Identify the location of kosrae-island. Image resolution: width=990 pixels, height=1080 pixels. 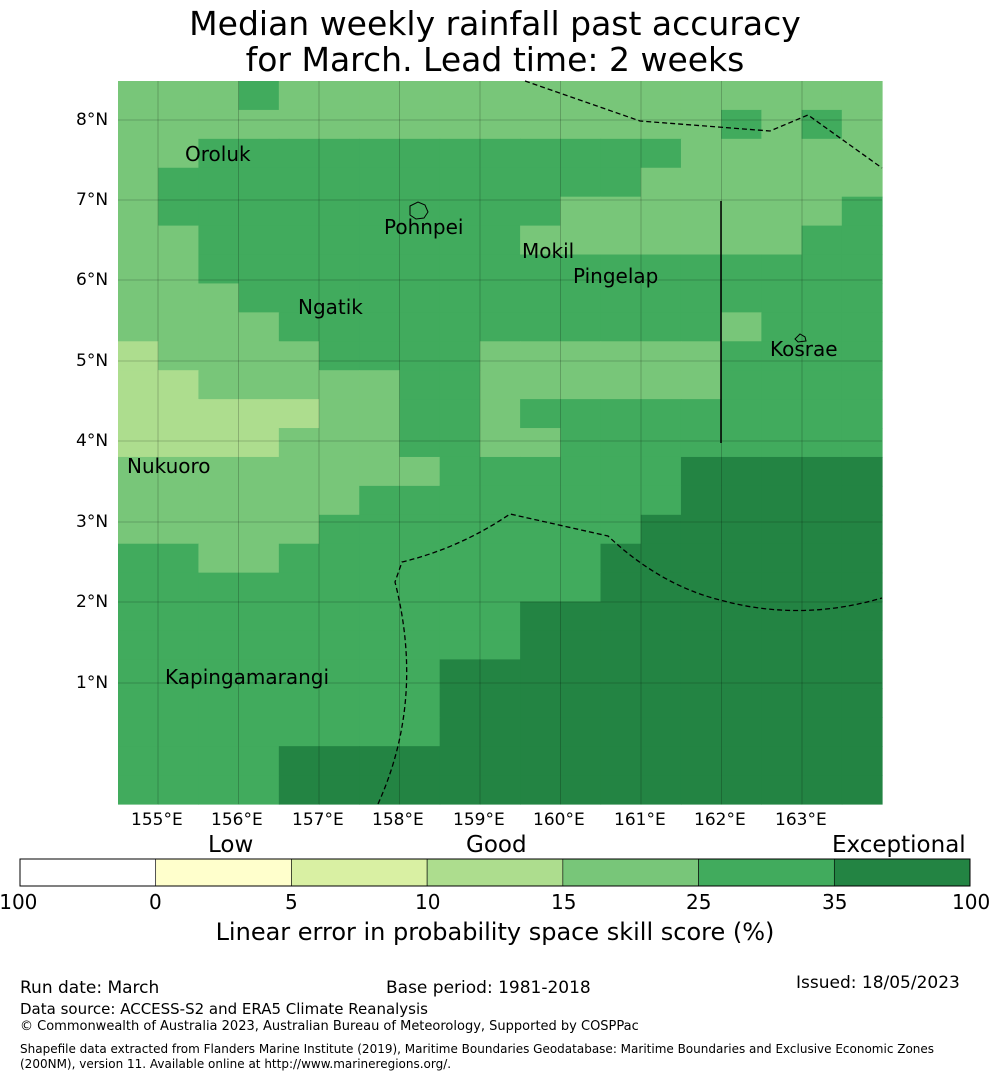
(800, 338).